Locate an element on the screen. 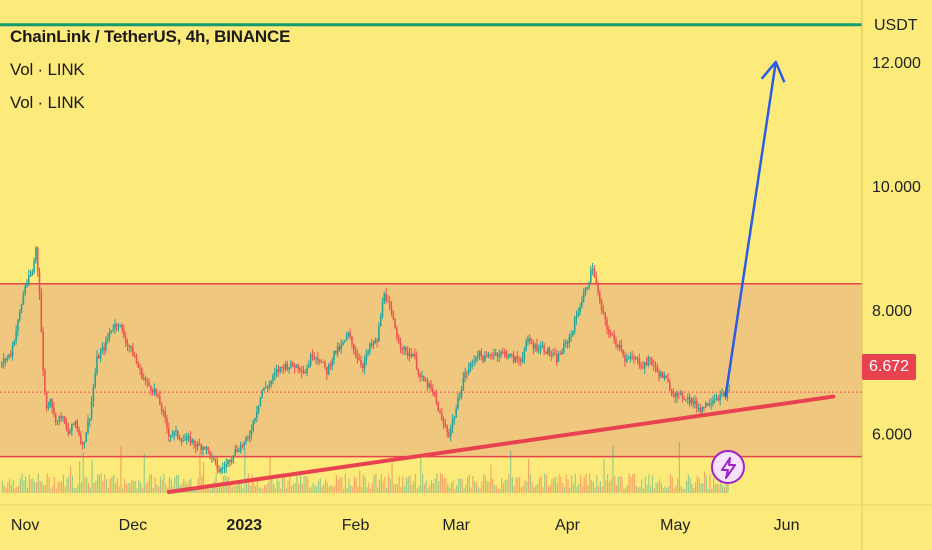 Image resolution: width=932 pixels, height=550 pixels. currency-label: USDT is located at coordinates (896, 25).